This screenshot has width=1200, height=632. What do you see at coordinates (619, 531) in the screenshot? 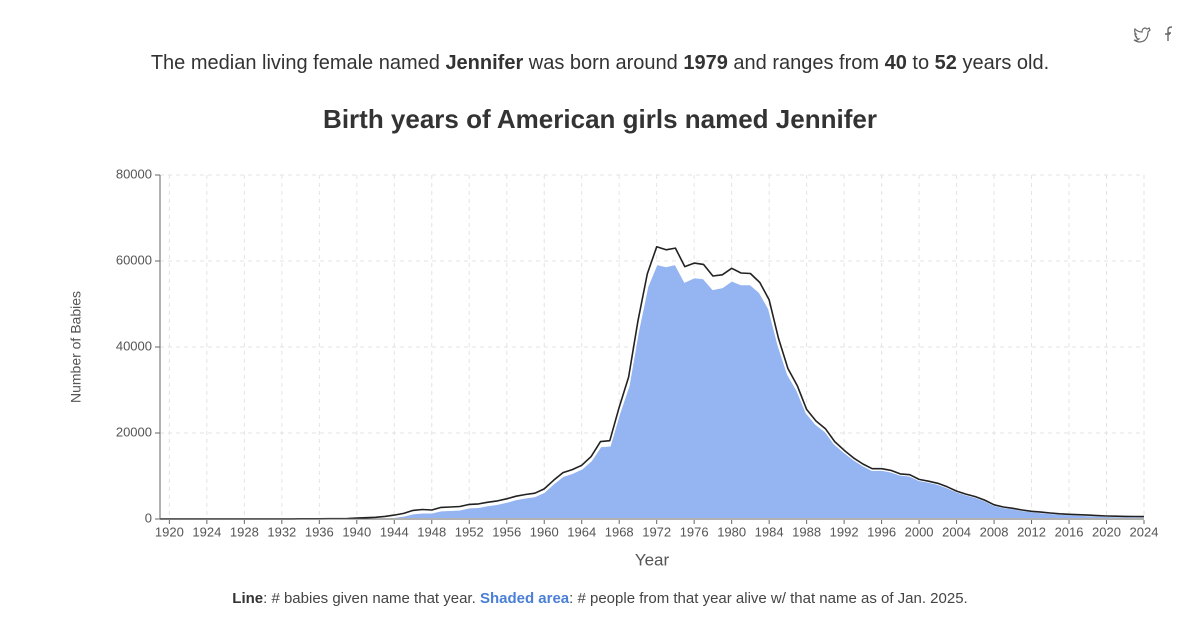
I see `x-tick-label: 1968` at bounding box center [619, 531].